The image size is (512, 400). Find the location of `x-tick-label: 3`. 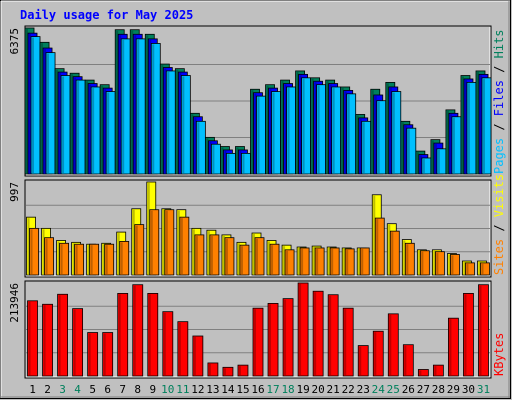

x-tick-label: 3 is located at coordinates (62, 389).